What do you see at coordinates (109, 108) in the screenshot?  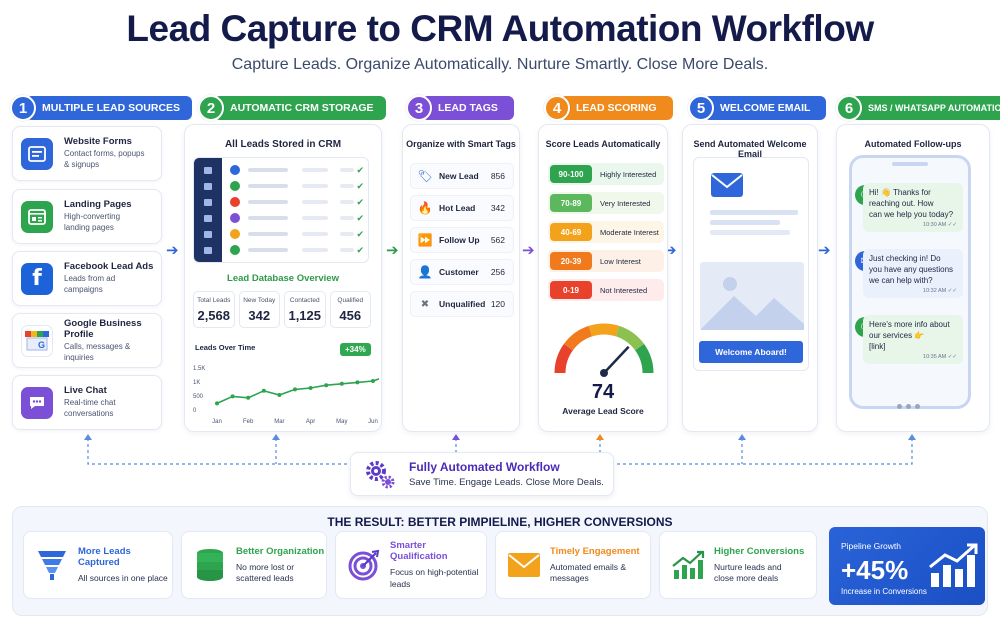 I see `step-label: MULTIPLE LEAD SOURCES` at bounding box center [109, 108].